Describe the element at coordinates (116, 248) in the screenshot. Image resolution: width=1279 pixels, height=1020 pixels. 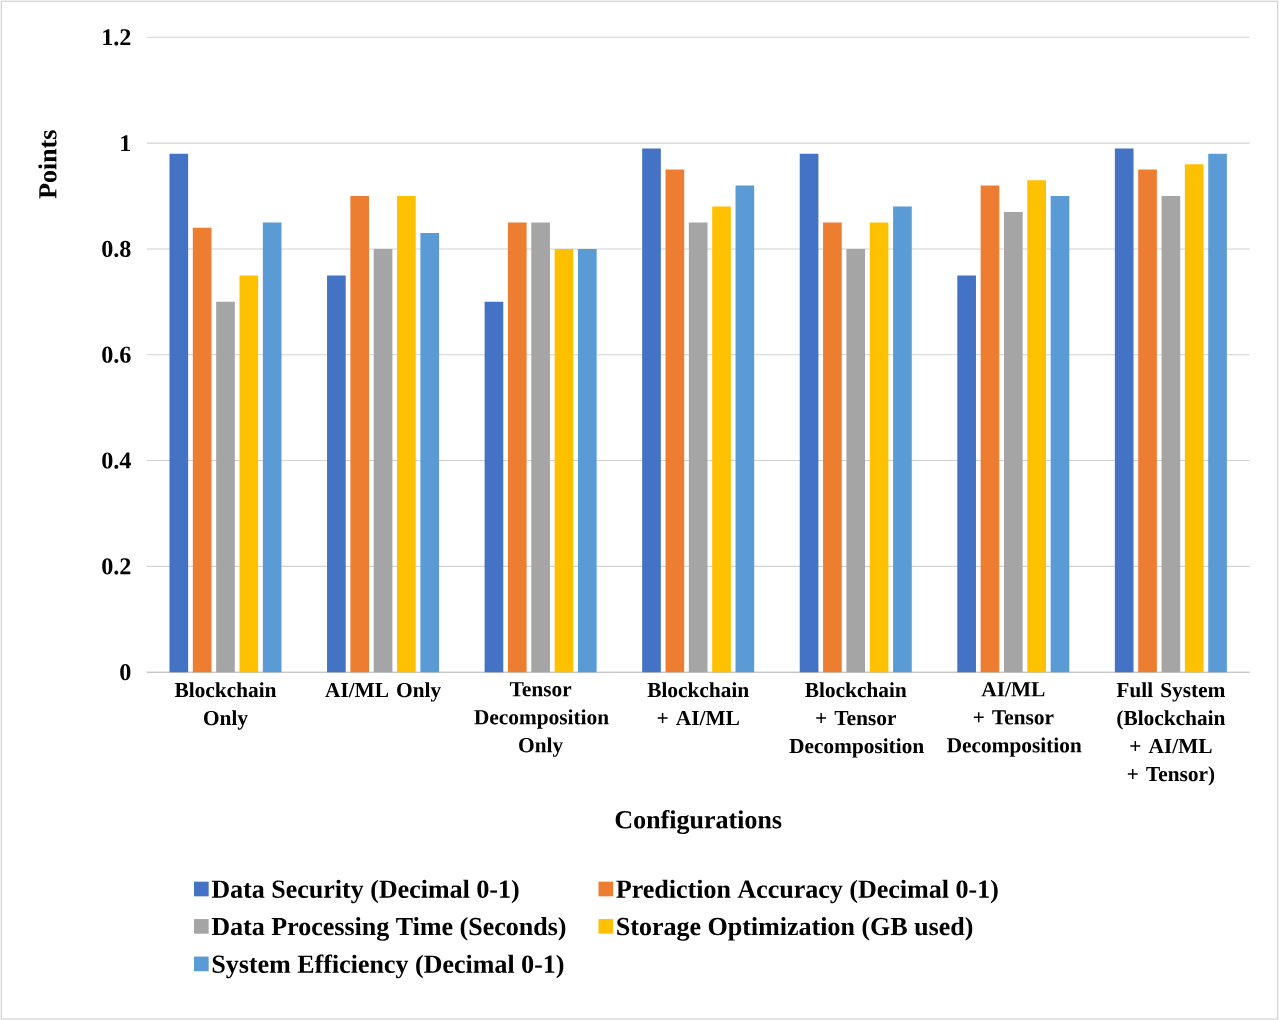
I see `y-tick-label: 0.8` at that location.